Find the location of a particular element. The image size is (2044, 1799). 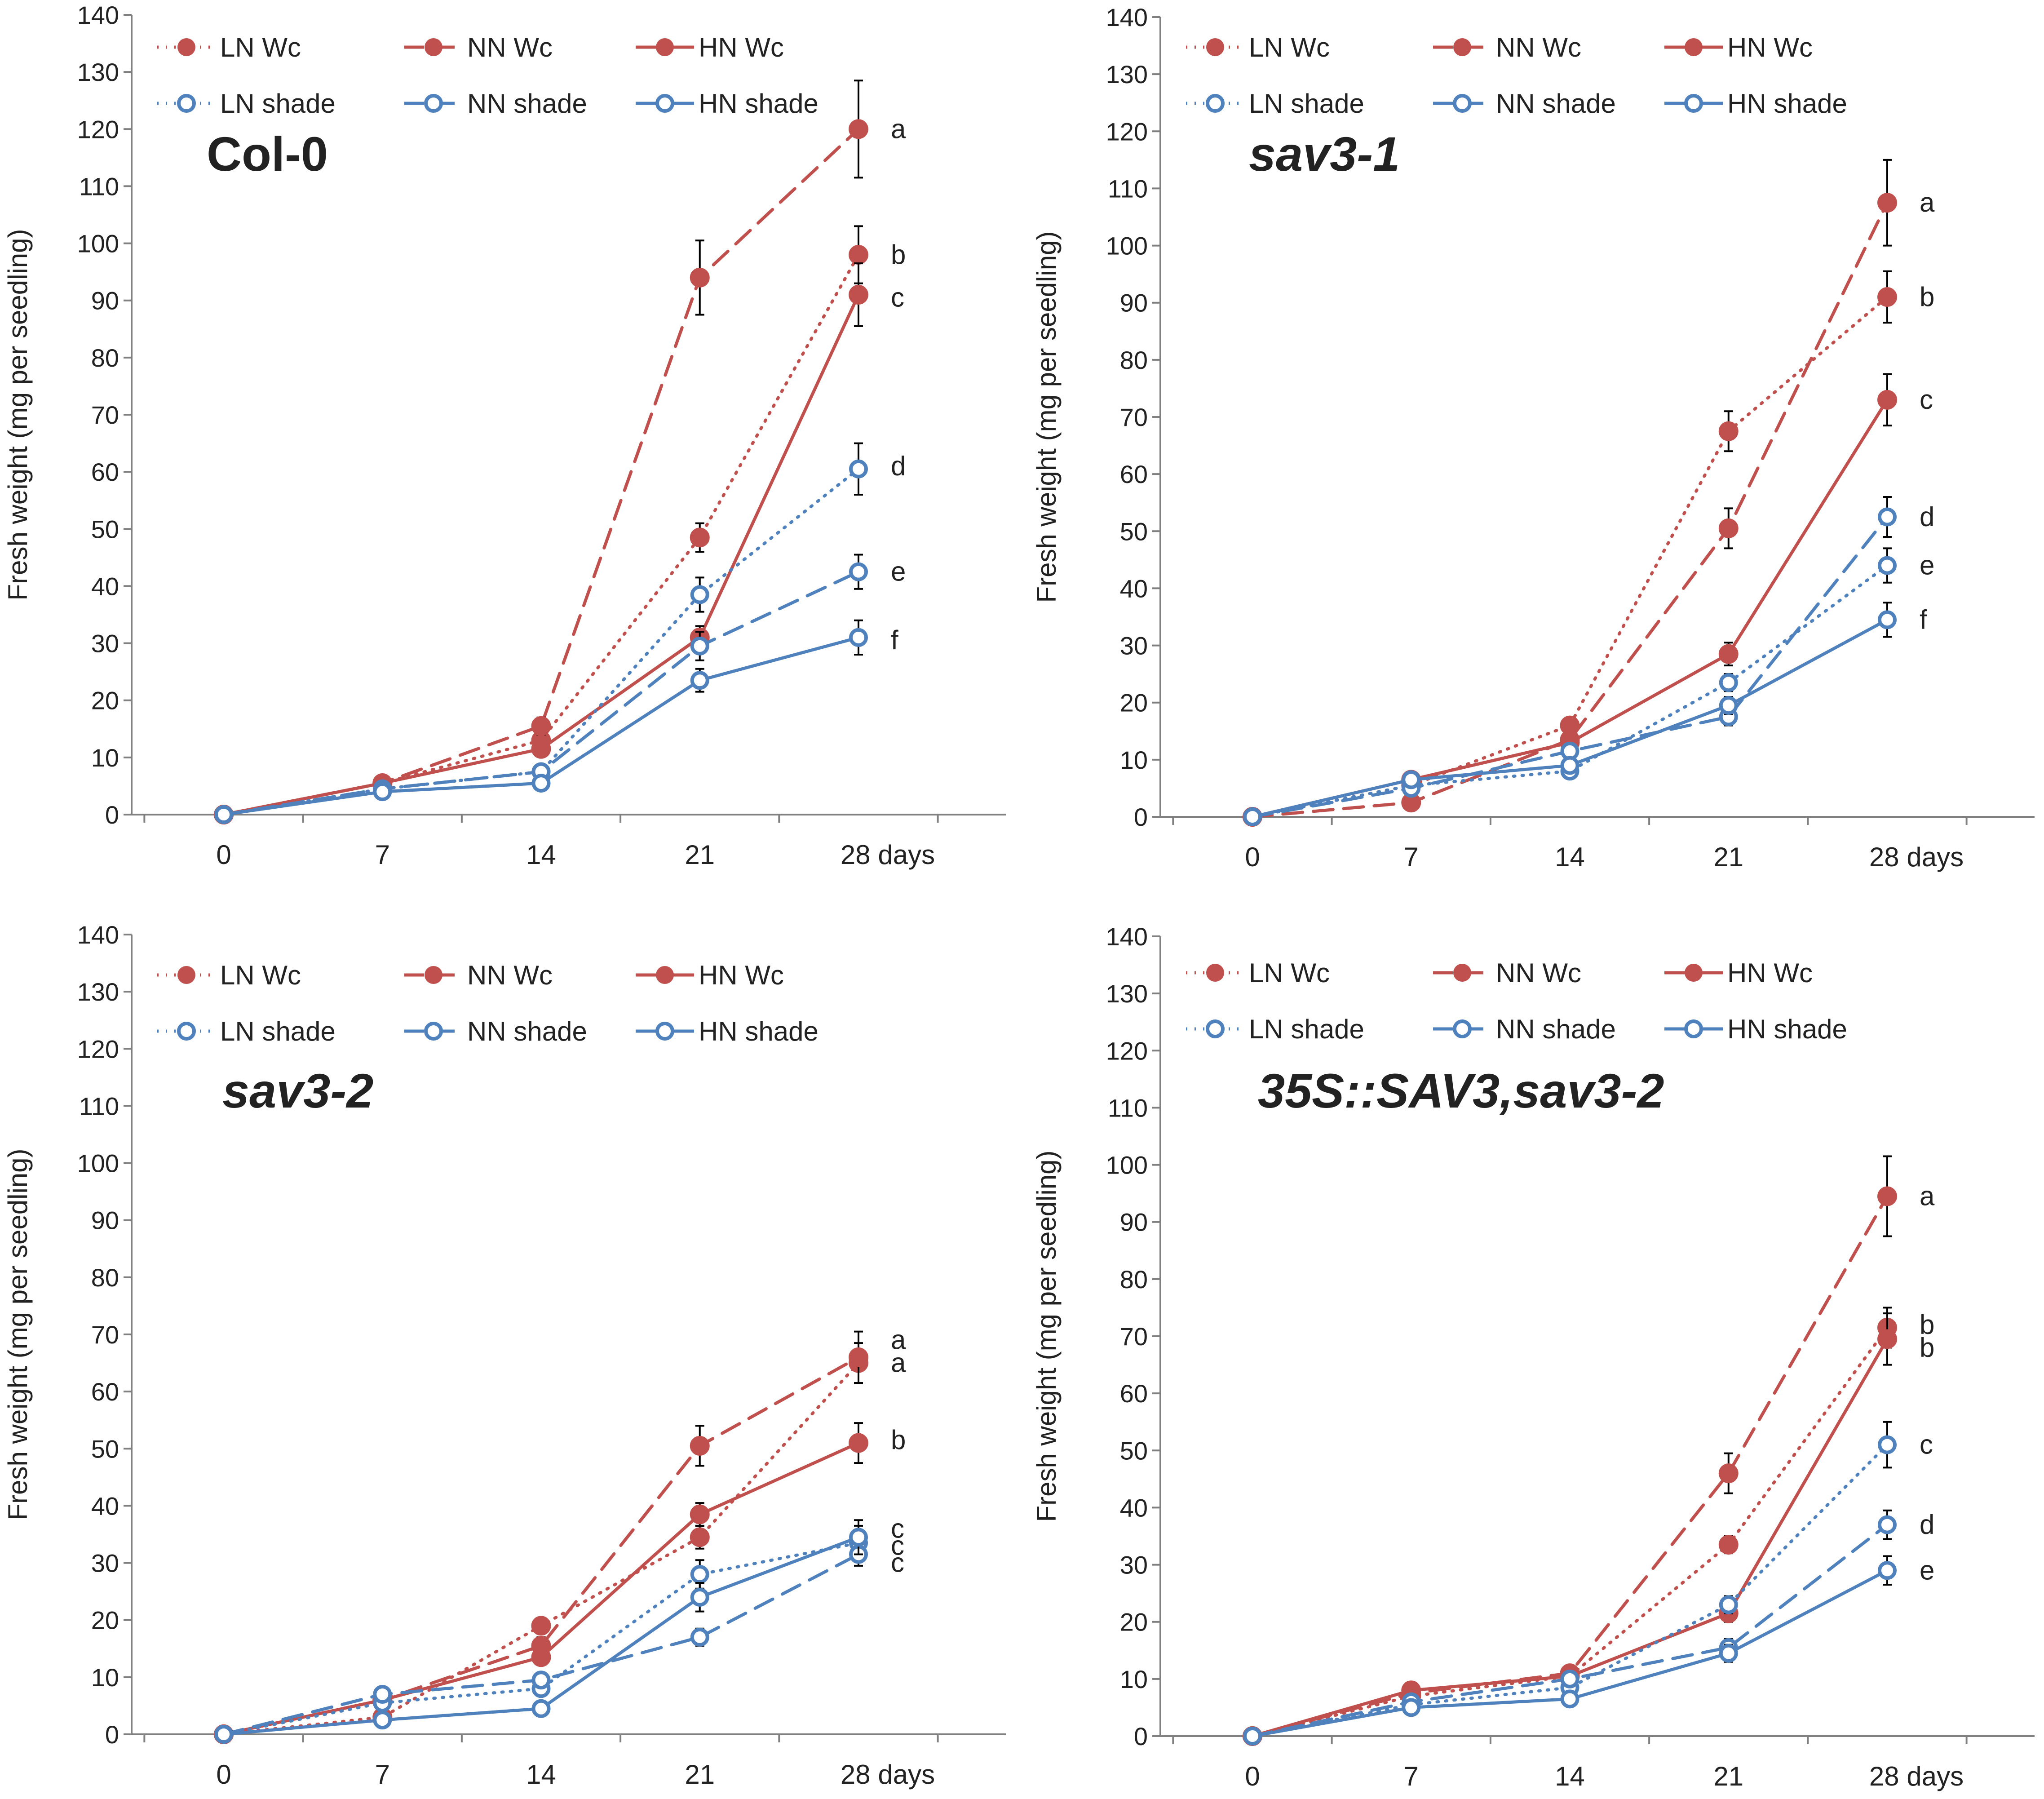

significance-label: c is located at coordinates (897, 297).